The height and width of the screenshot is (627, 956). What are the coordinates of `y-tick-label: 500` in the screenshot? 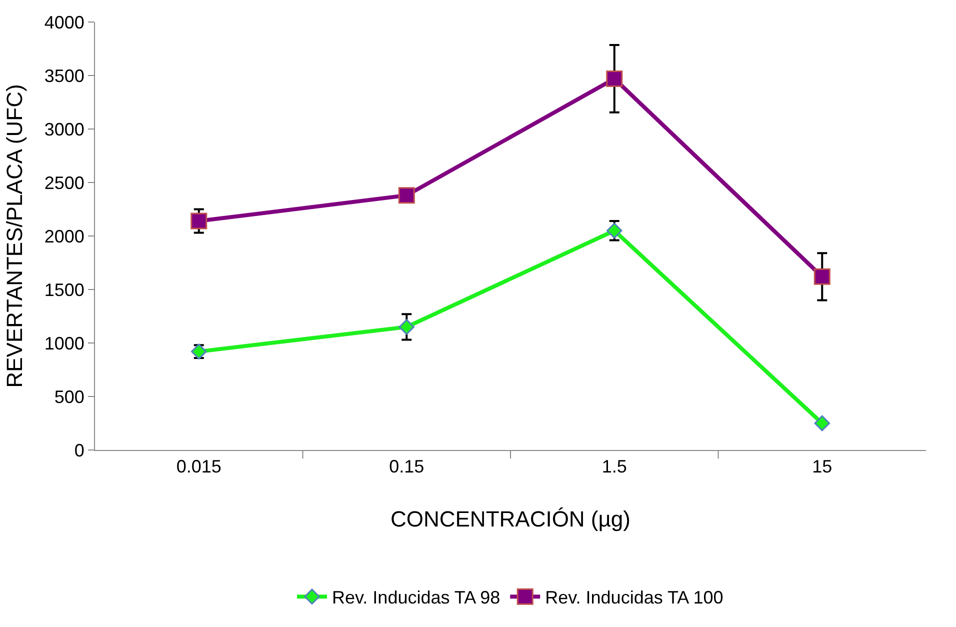 It's located at (69, 396).